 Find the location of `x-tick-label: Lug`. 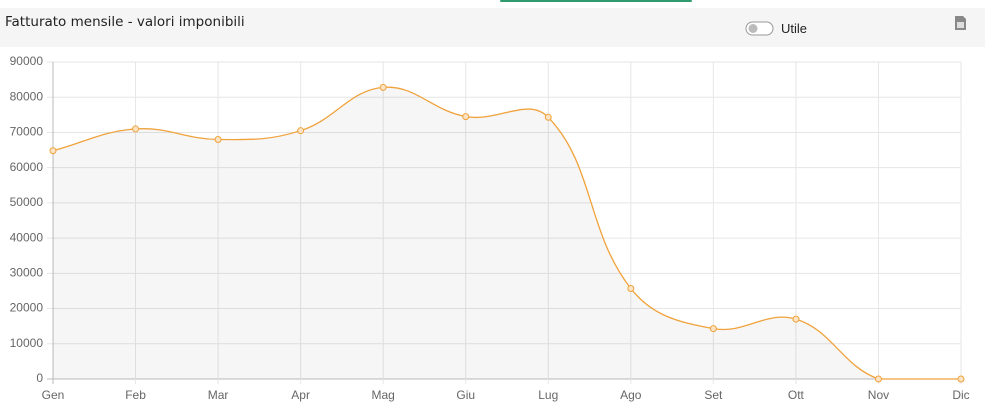

x-tick-label: Lug is located at coordinates (548, 395).